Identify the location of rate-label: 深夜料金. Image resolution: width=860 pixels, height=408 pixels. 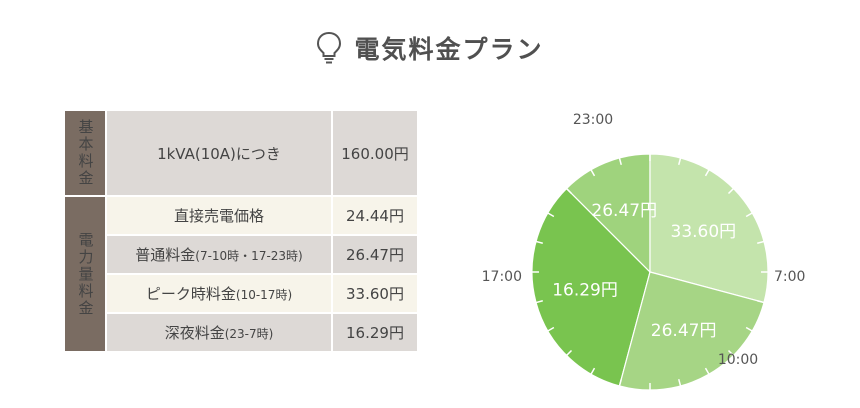
(194, 333).